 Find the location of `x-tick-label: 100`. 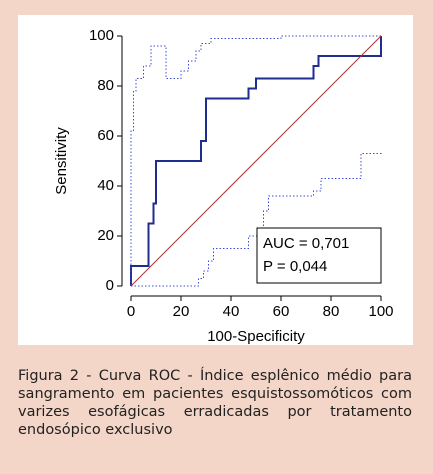

x-tick-label: 100 is located at coordinates (380, 311).